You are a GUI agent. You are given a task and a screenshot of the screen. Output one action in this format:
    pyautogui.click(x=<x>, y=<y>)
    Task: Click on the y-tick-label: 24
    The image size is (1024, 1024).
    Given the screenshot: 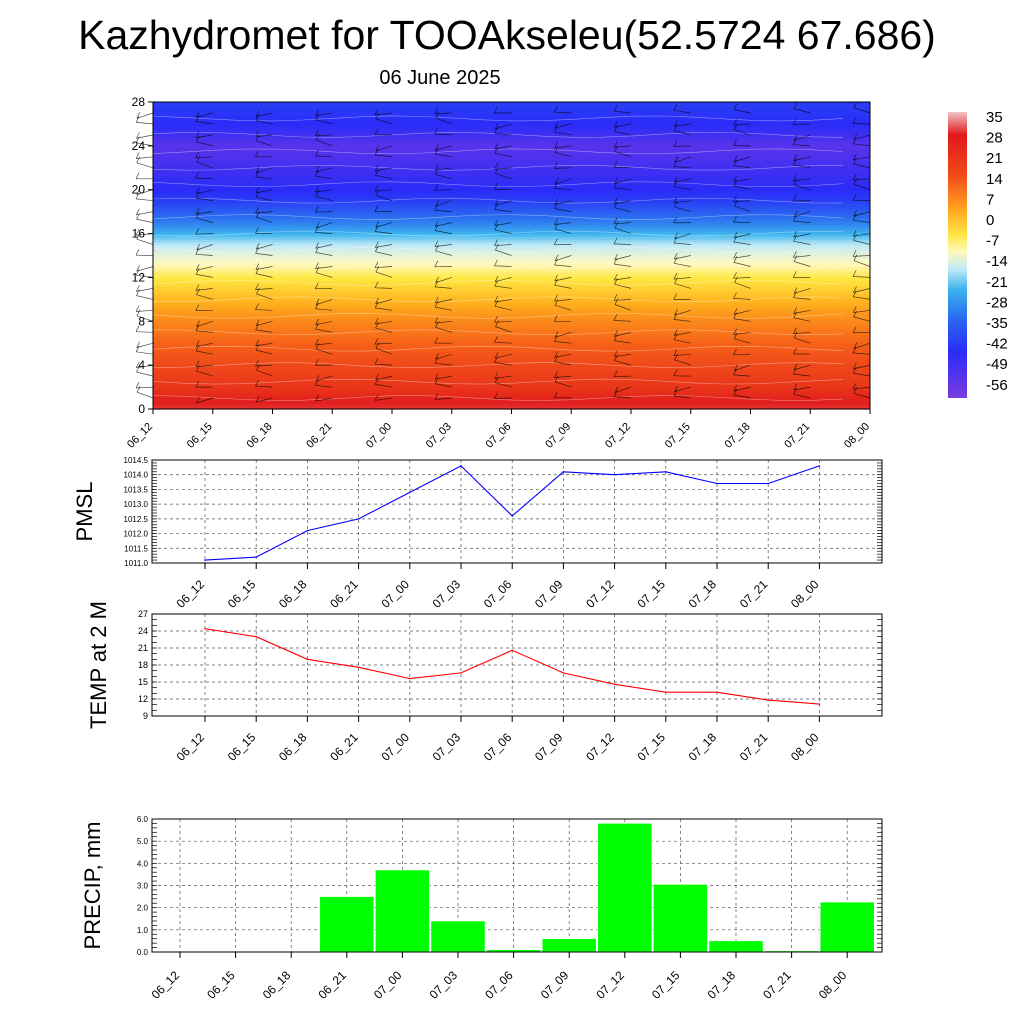 What is the action you would take?
    pyautogui.click(x=143, y=631)
    